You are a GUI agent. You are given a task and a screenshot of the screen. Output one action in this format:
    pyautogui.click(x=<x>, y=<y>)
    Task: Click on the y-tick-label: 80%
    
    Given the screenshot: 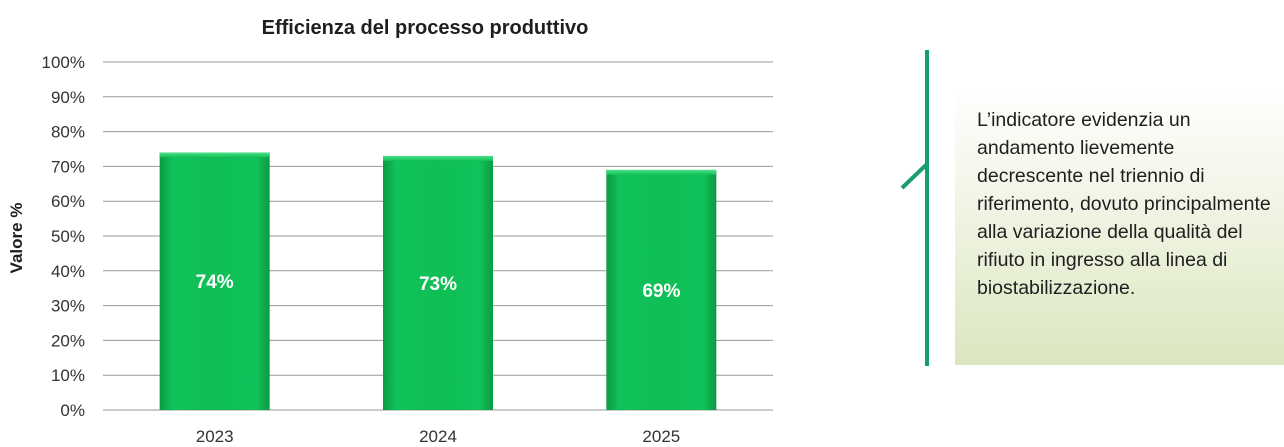 What is the action you would take?
    pyautogui.click(x=68, y=132)
    